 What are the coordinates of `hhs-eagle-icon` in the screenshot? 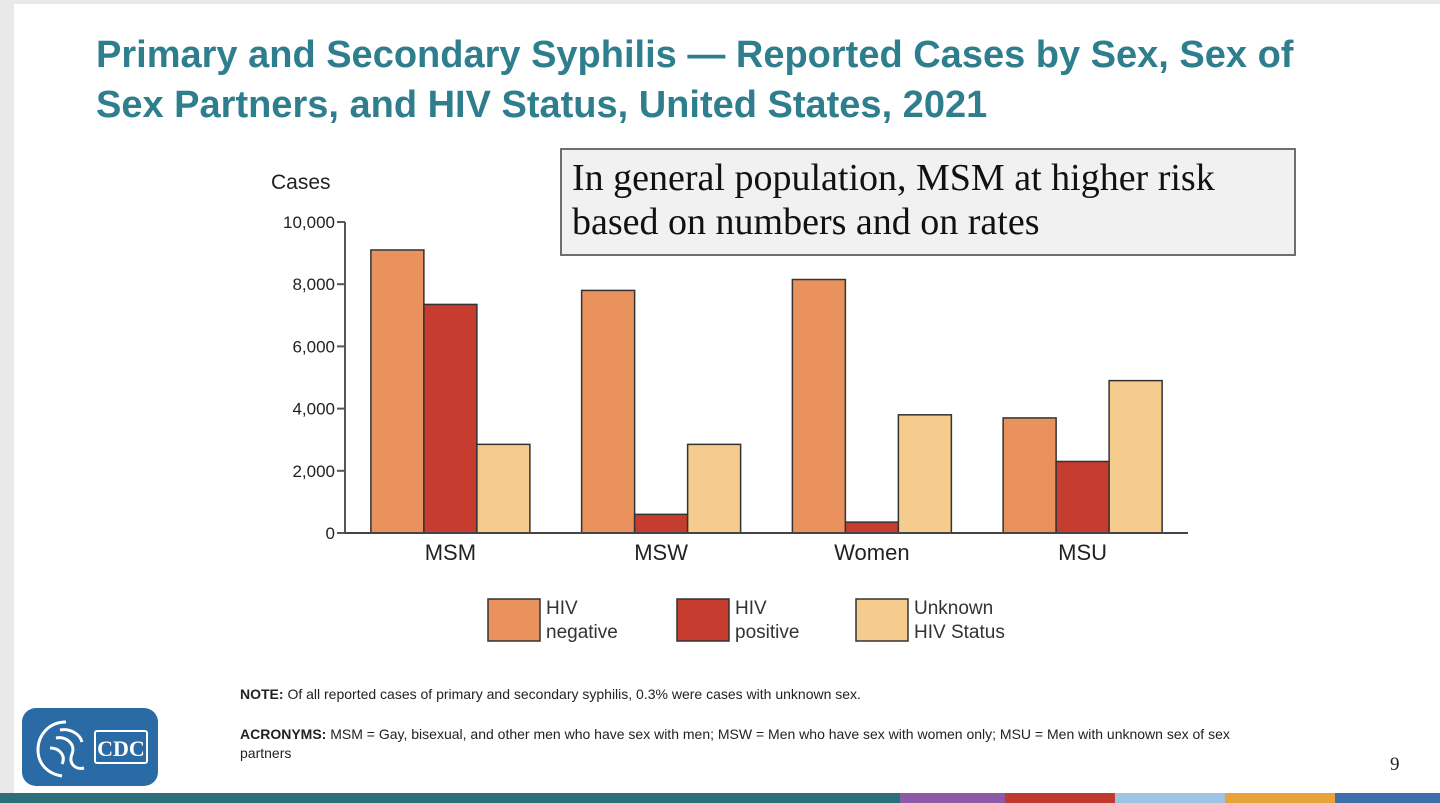 It's located at (60, 749).